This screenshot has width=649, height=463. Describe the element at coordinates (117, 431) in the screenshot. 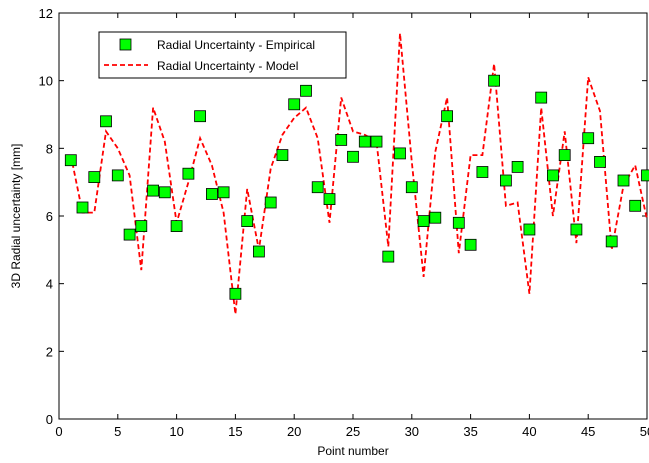

I see `x-tick-label: 5` at that location.